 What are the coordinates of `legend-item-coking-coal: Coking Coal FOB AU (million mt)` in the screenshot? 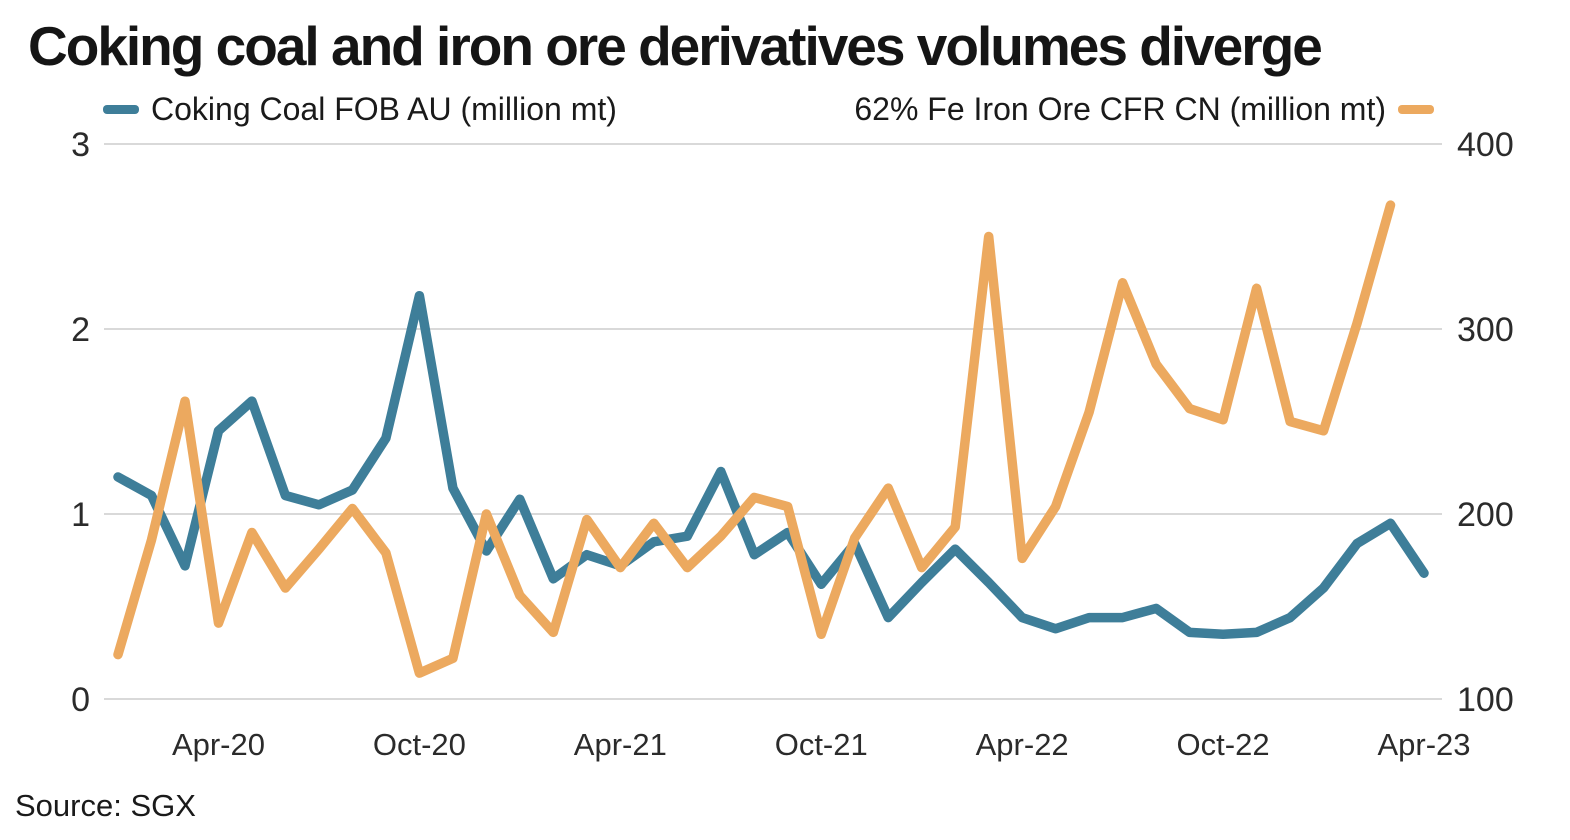 It's located at (360, 109).